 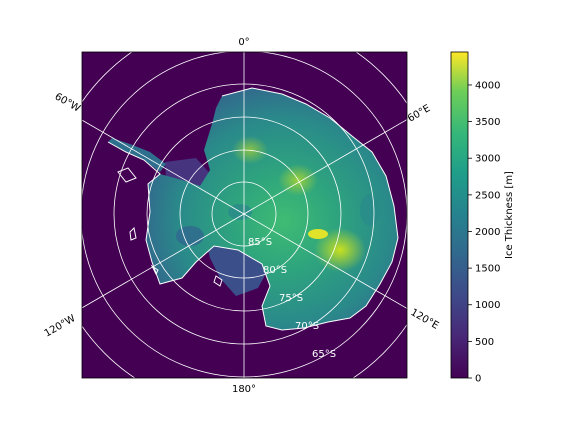 What do you see at coordinates (487, 85) in the screenshot?
I see `colorbar-tick-label: 4000` at bounding box center [487, 85].